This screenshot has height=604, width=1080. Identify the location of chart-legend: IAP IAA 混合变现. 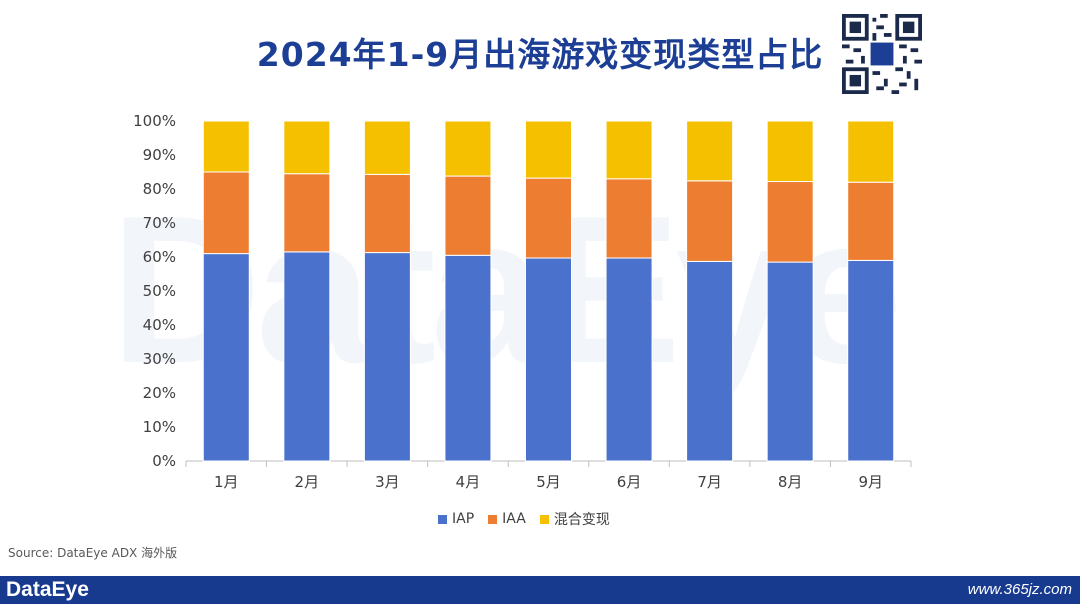
(524, 519).